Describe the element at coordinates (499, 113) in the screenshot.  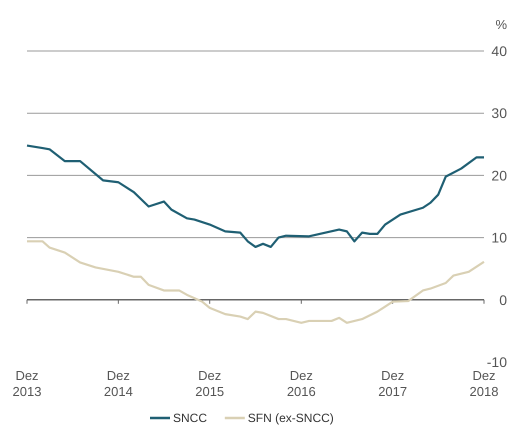
I see `y-tick-label: 30` at that location.